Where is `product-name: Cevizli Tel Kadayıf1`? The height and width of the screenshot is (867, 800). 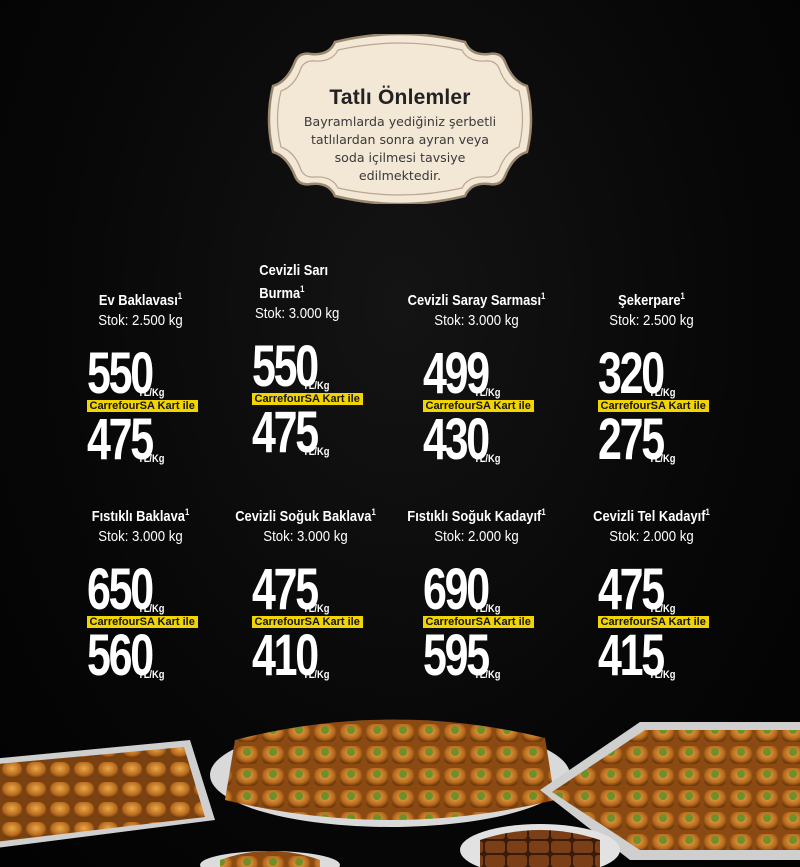
product-name: Cevizli Tel Kadayıf1 is located at coordinates (651, 516).